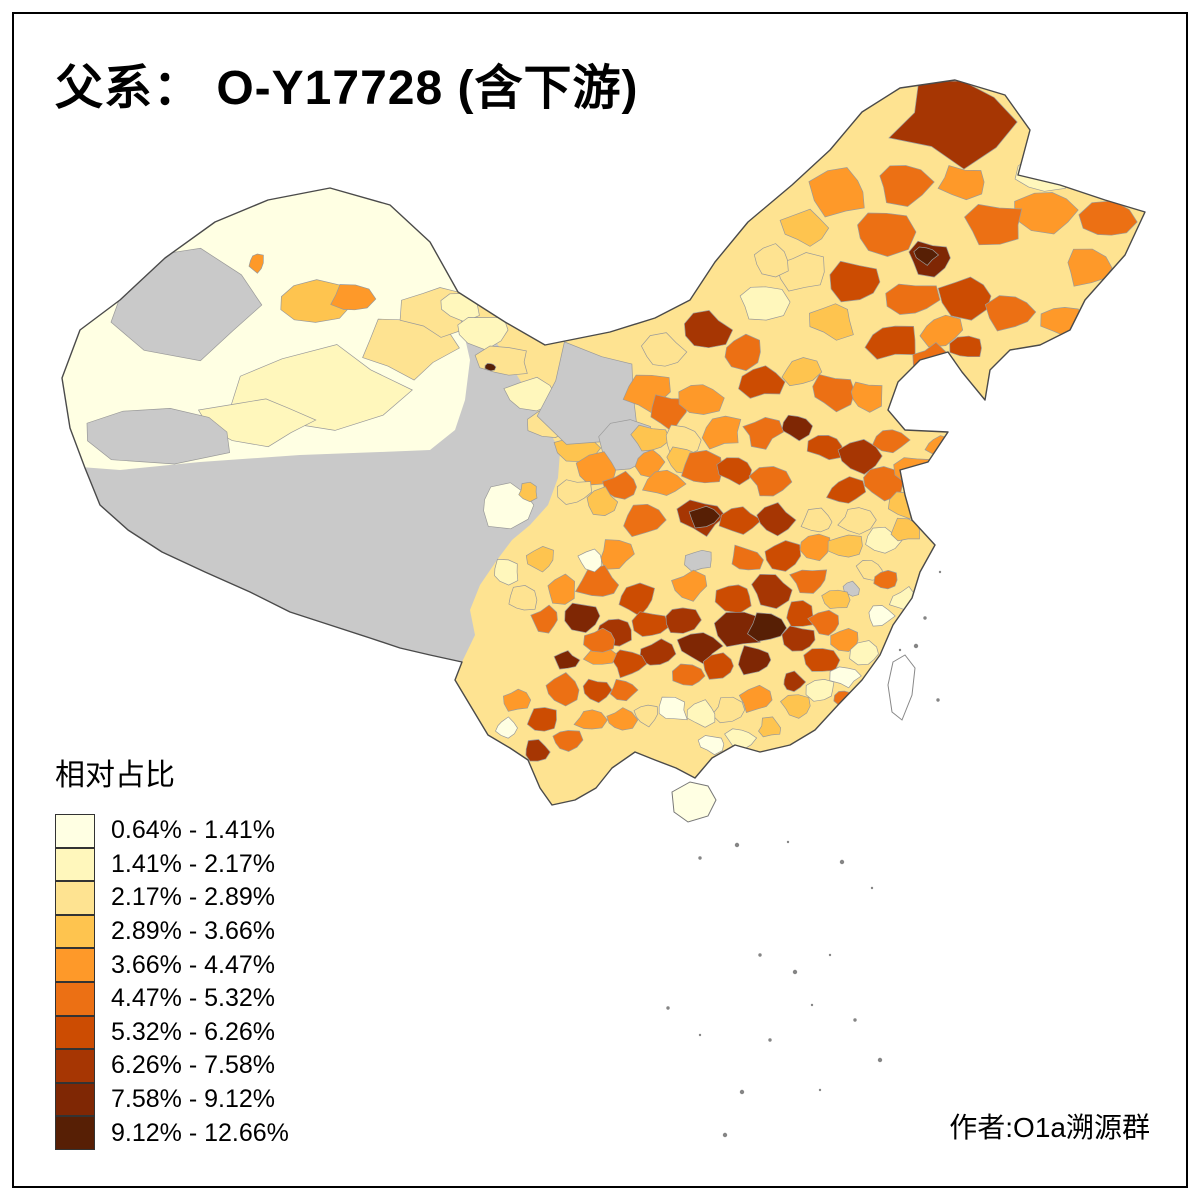  What do you see at coordinates (901, 687) in the screenshot?
I see `taiwan-island` at bounding box center [901, 687].